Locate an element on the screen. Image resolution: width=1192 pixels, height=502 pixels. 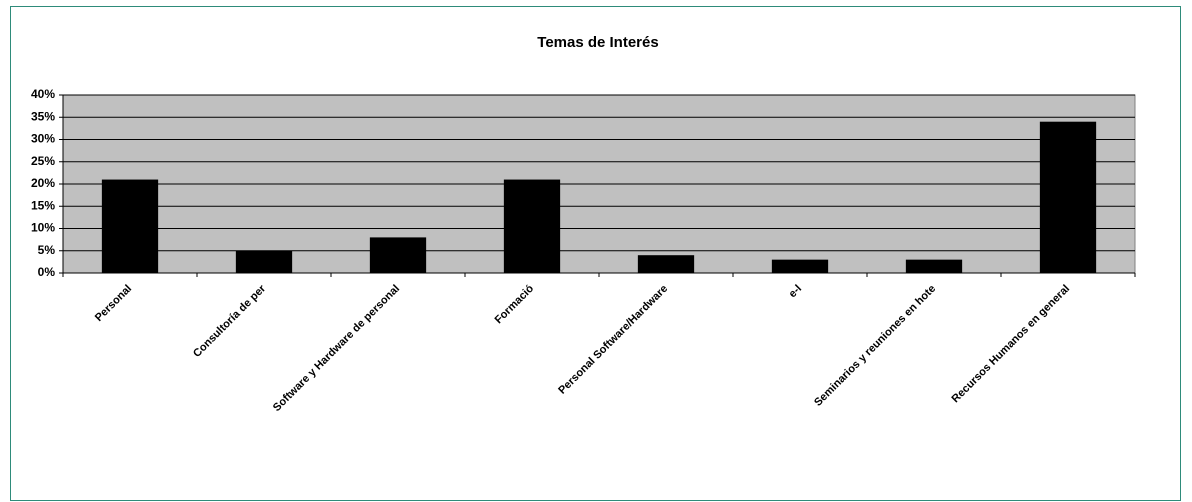
chart-title: Temas de Interés is located at coordinates (597, 42).